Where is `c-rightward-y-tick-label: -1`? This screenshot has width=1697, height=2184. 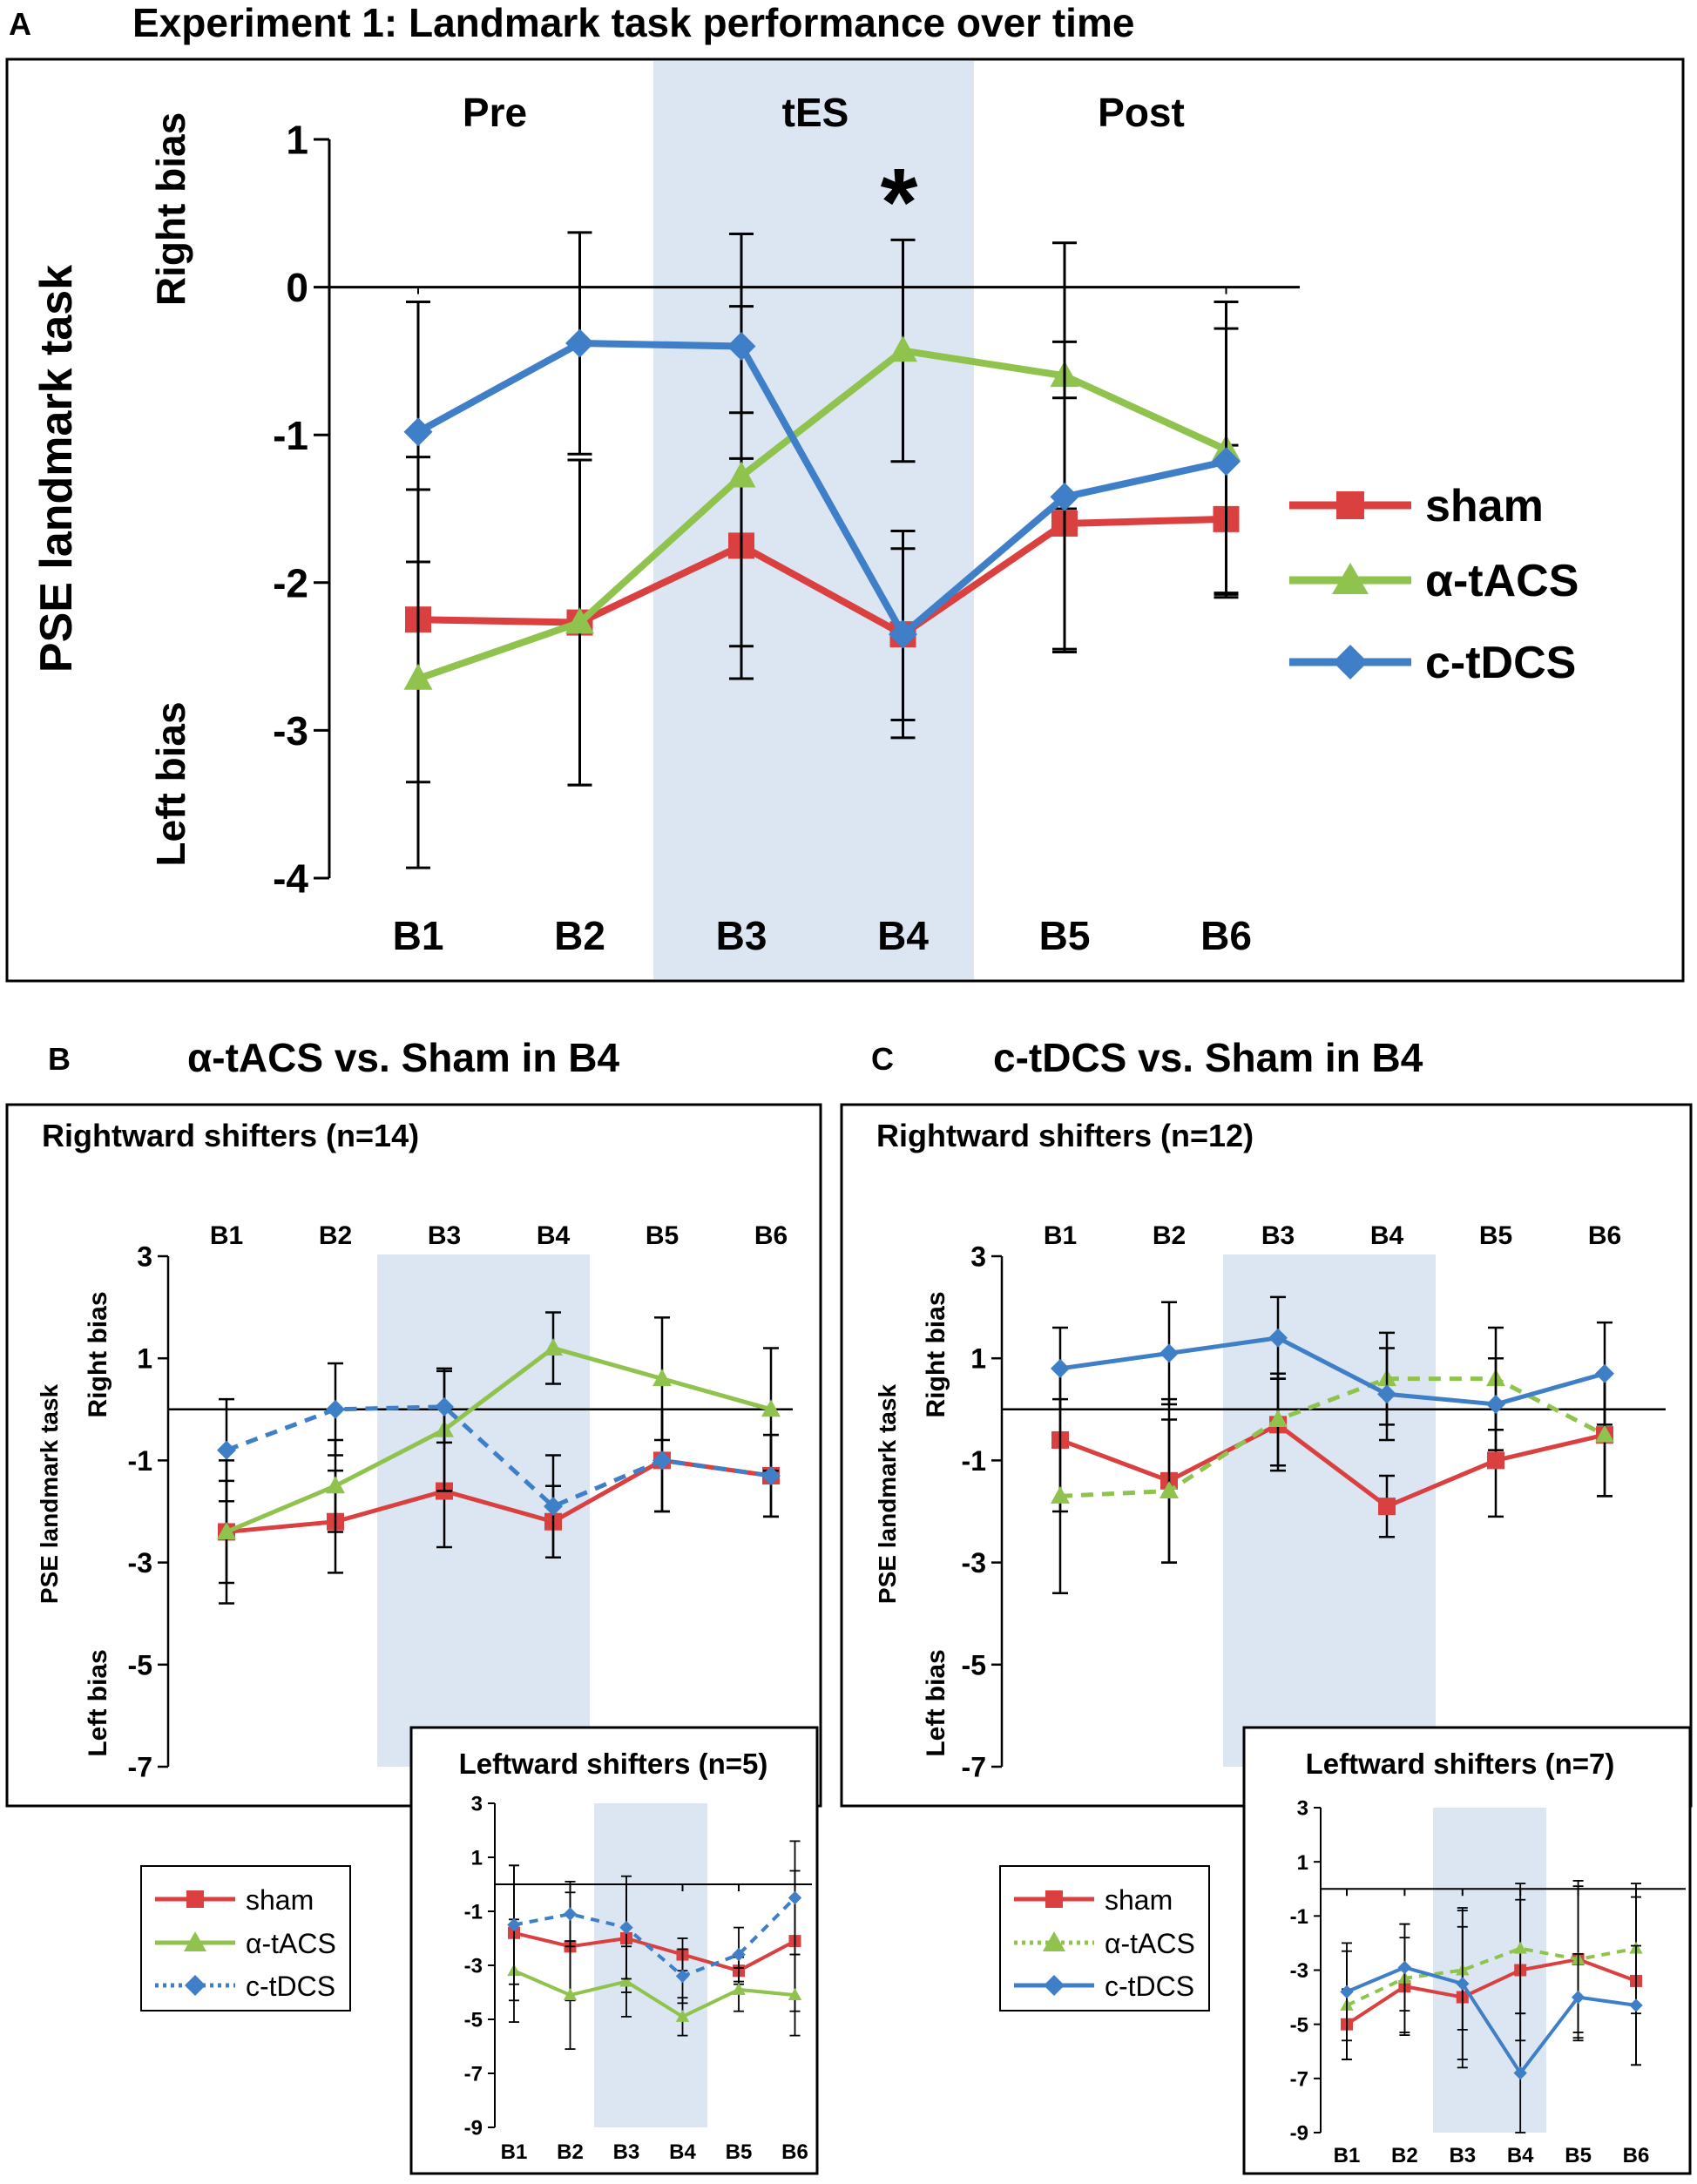 c-rightward-y-tick-label: -1 is located at coordinates (974, 1461).